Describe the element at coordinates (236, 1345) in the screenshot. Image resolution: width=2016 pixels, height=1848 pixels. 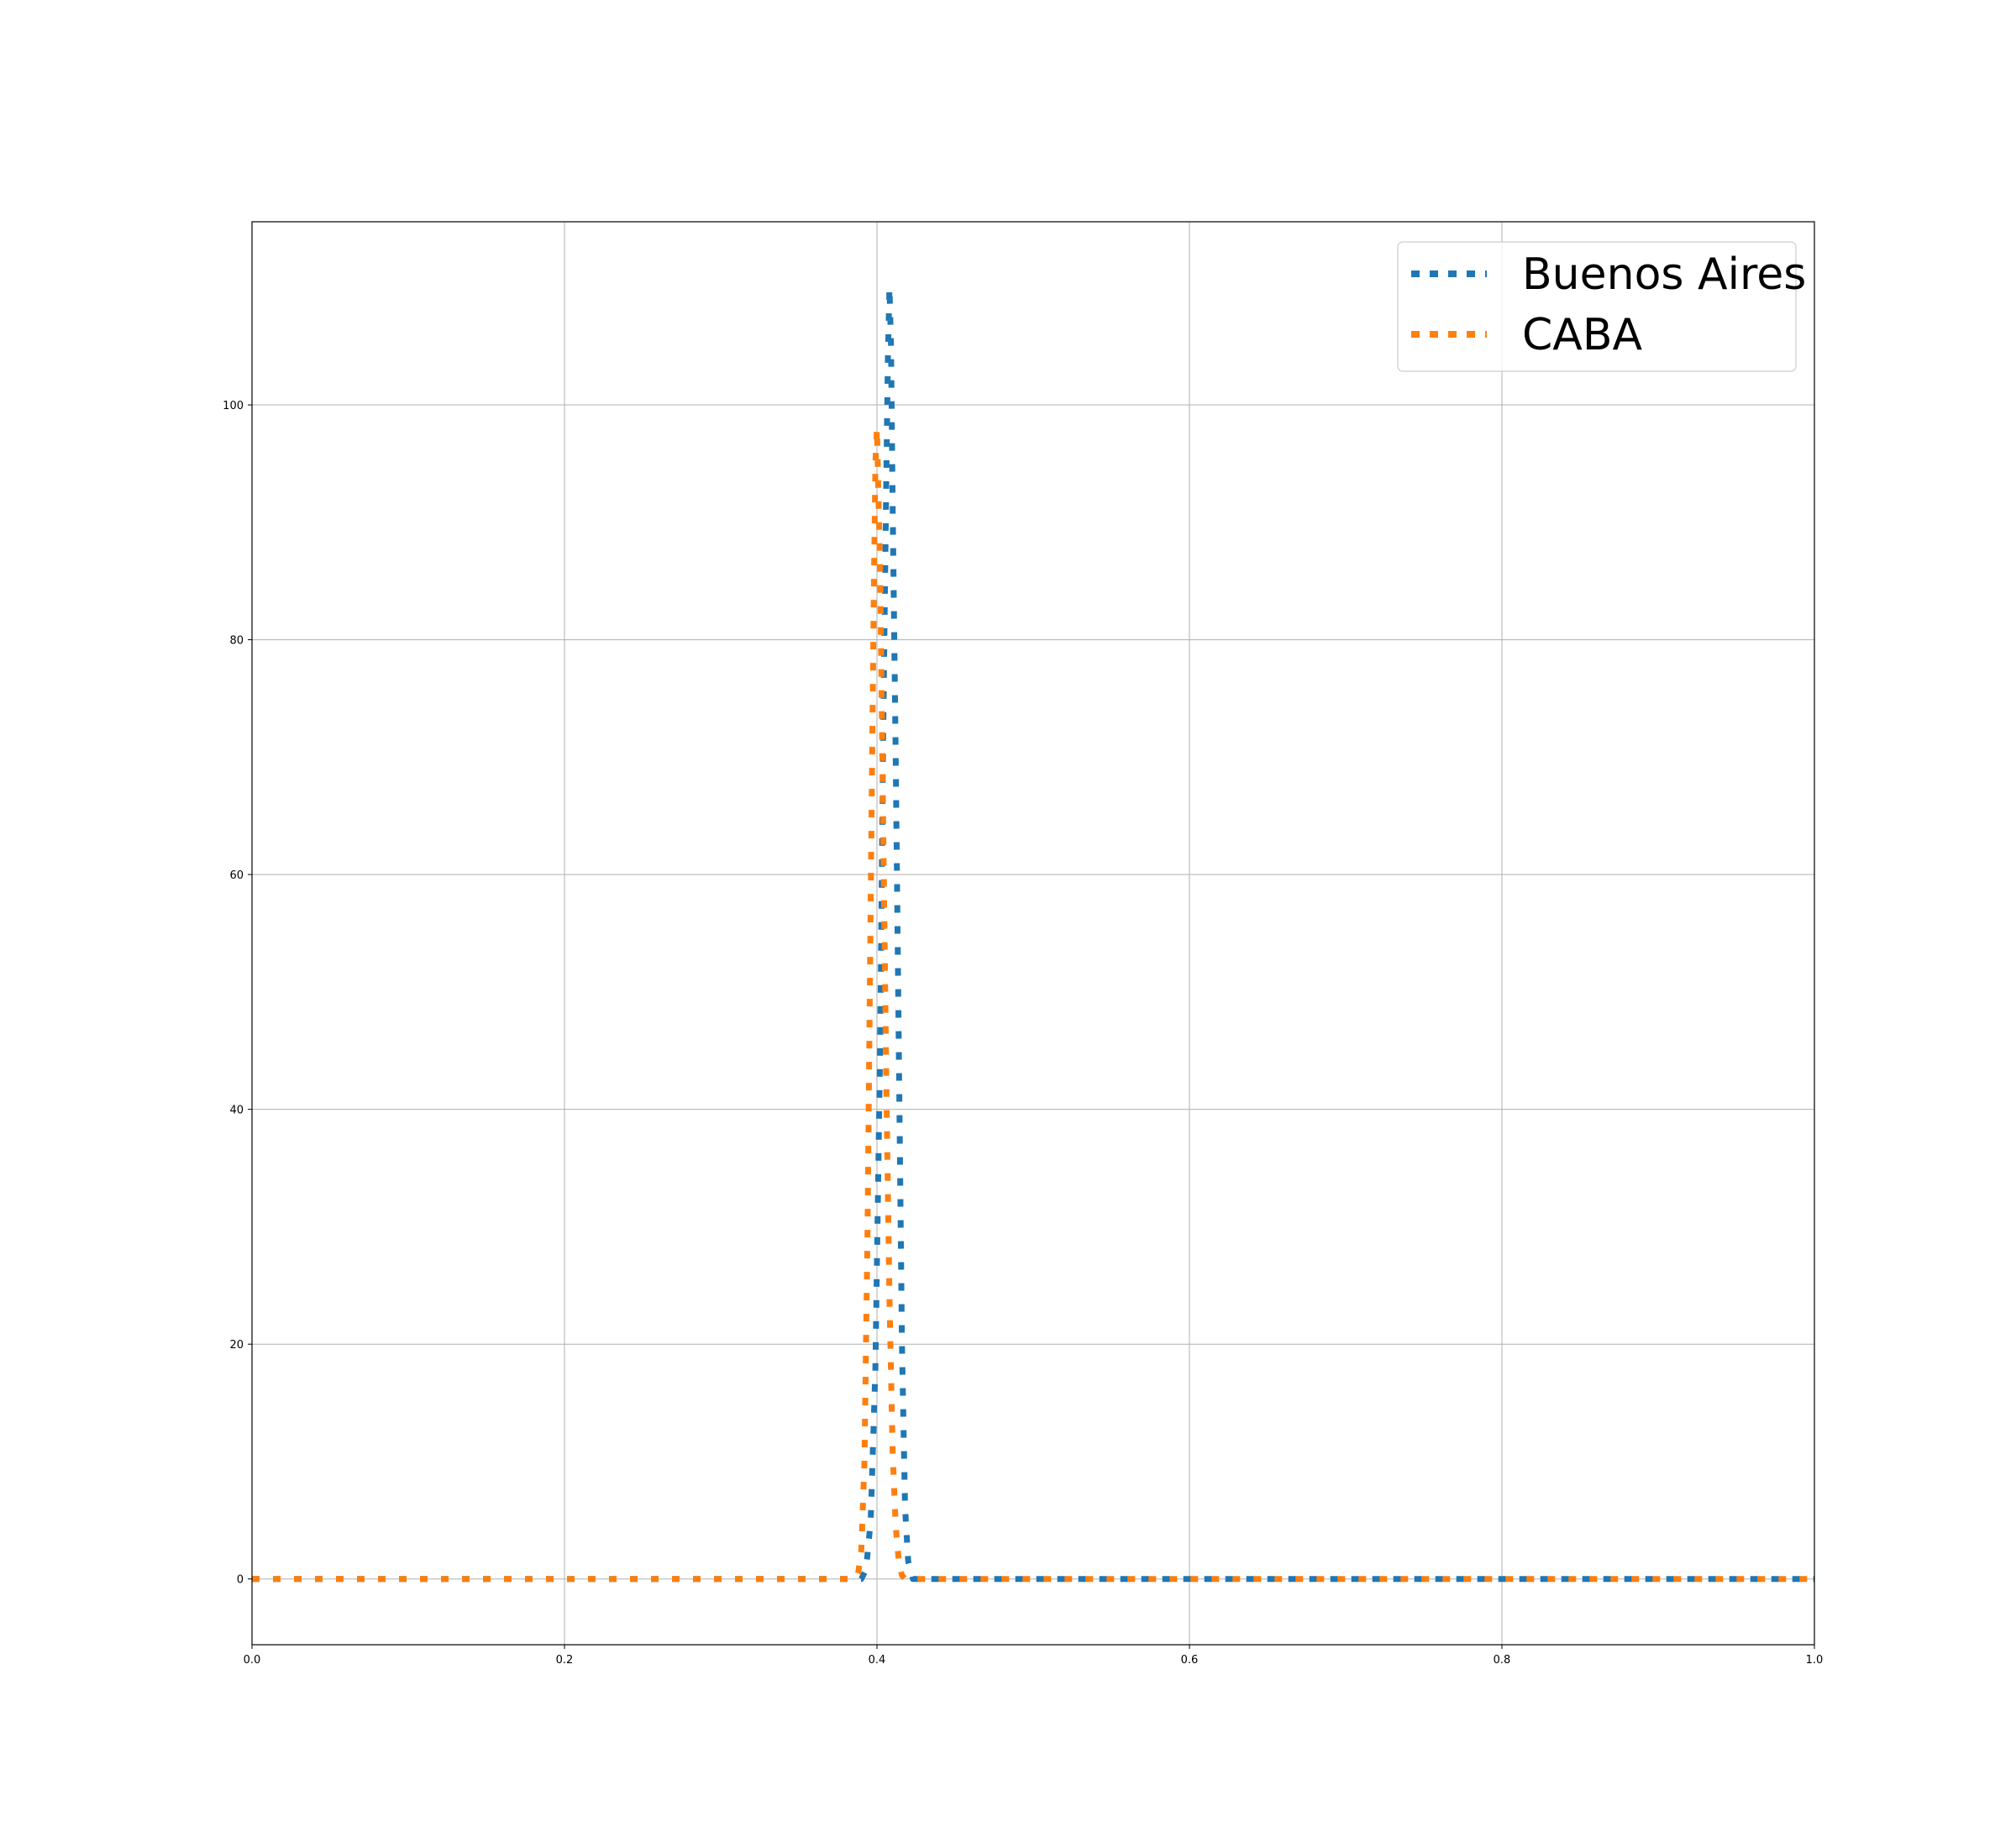
I see `y-tick-label: 20` at that location.